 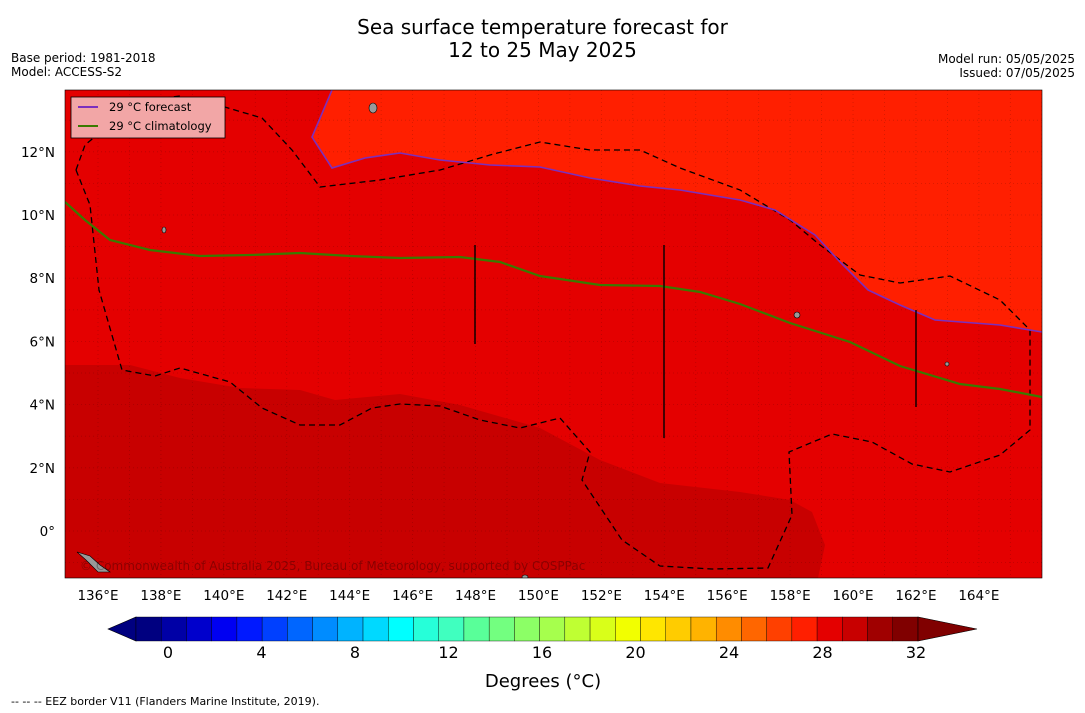 What do you see at coordinates (978, 596) in the screenshot?
I see `longitude-label: 164°E` at bounding box center [978, 596].